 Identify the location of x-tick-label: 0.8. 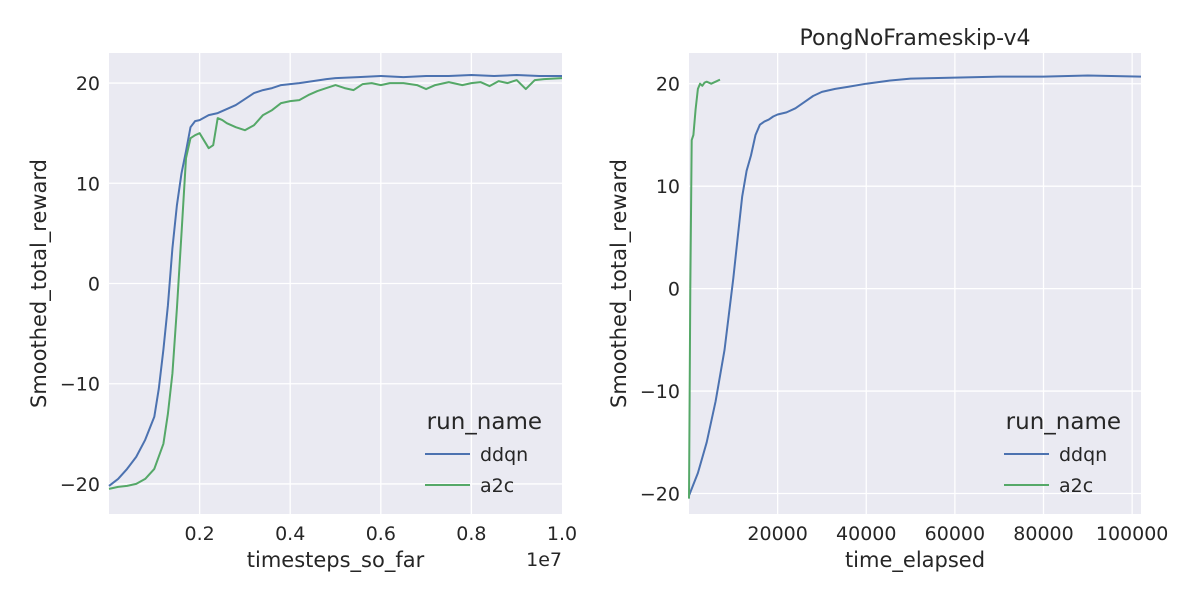
(471, 534).